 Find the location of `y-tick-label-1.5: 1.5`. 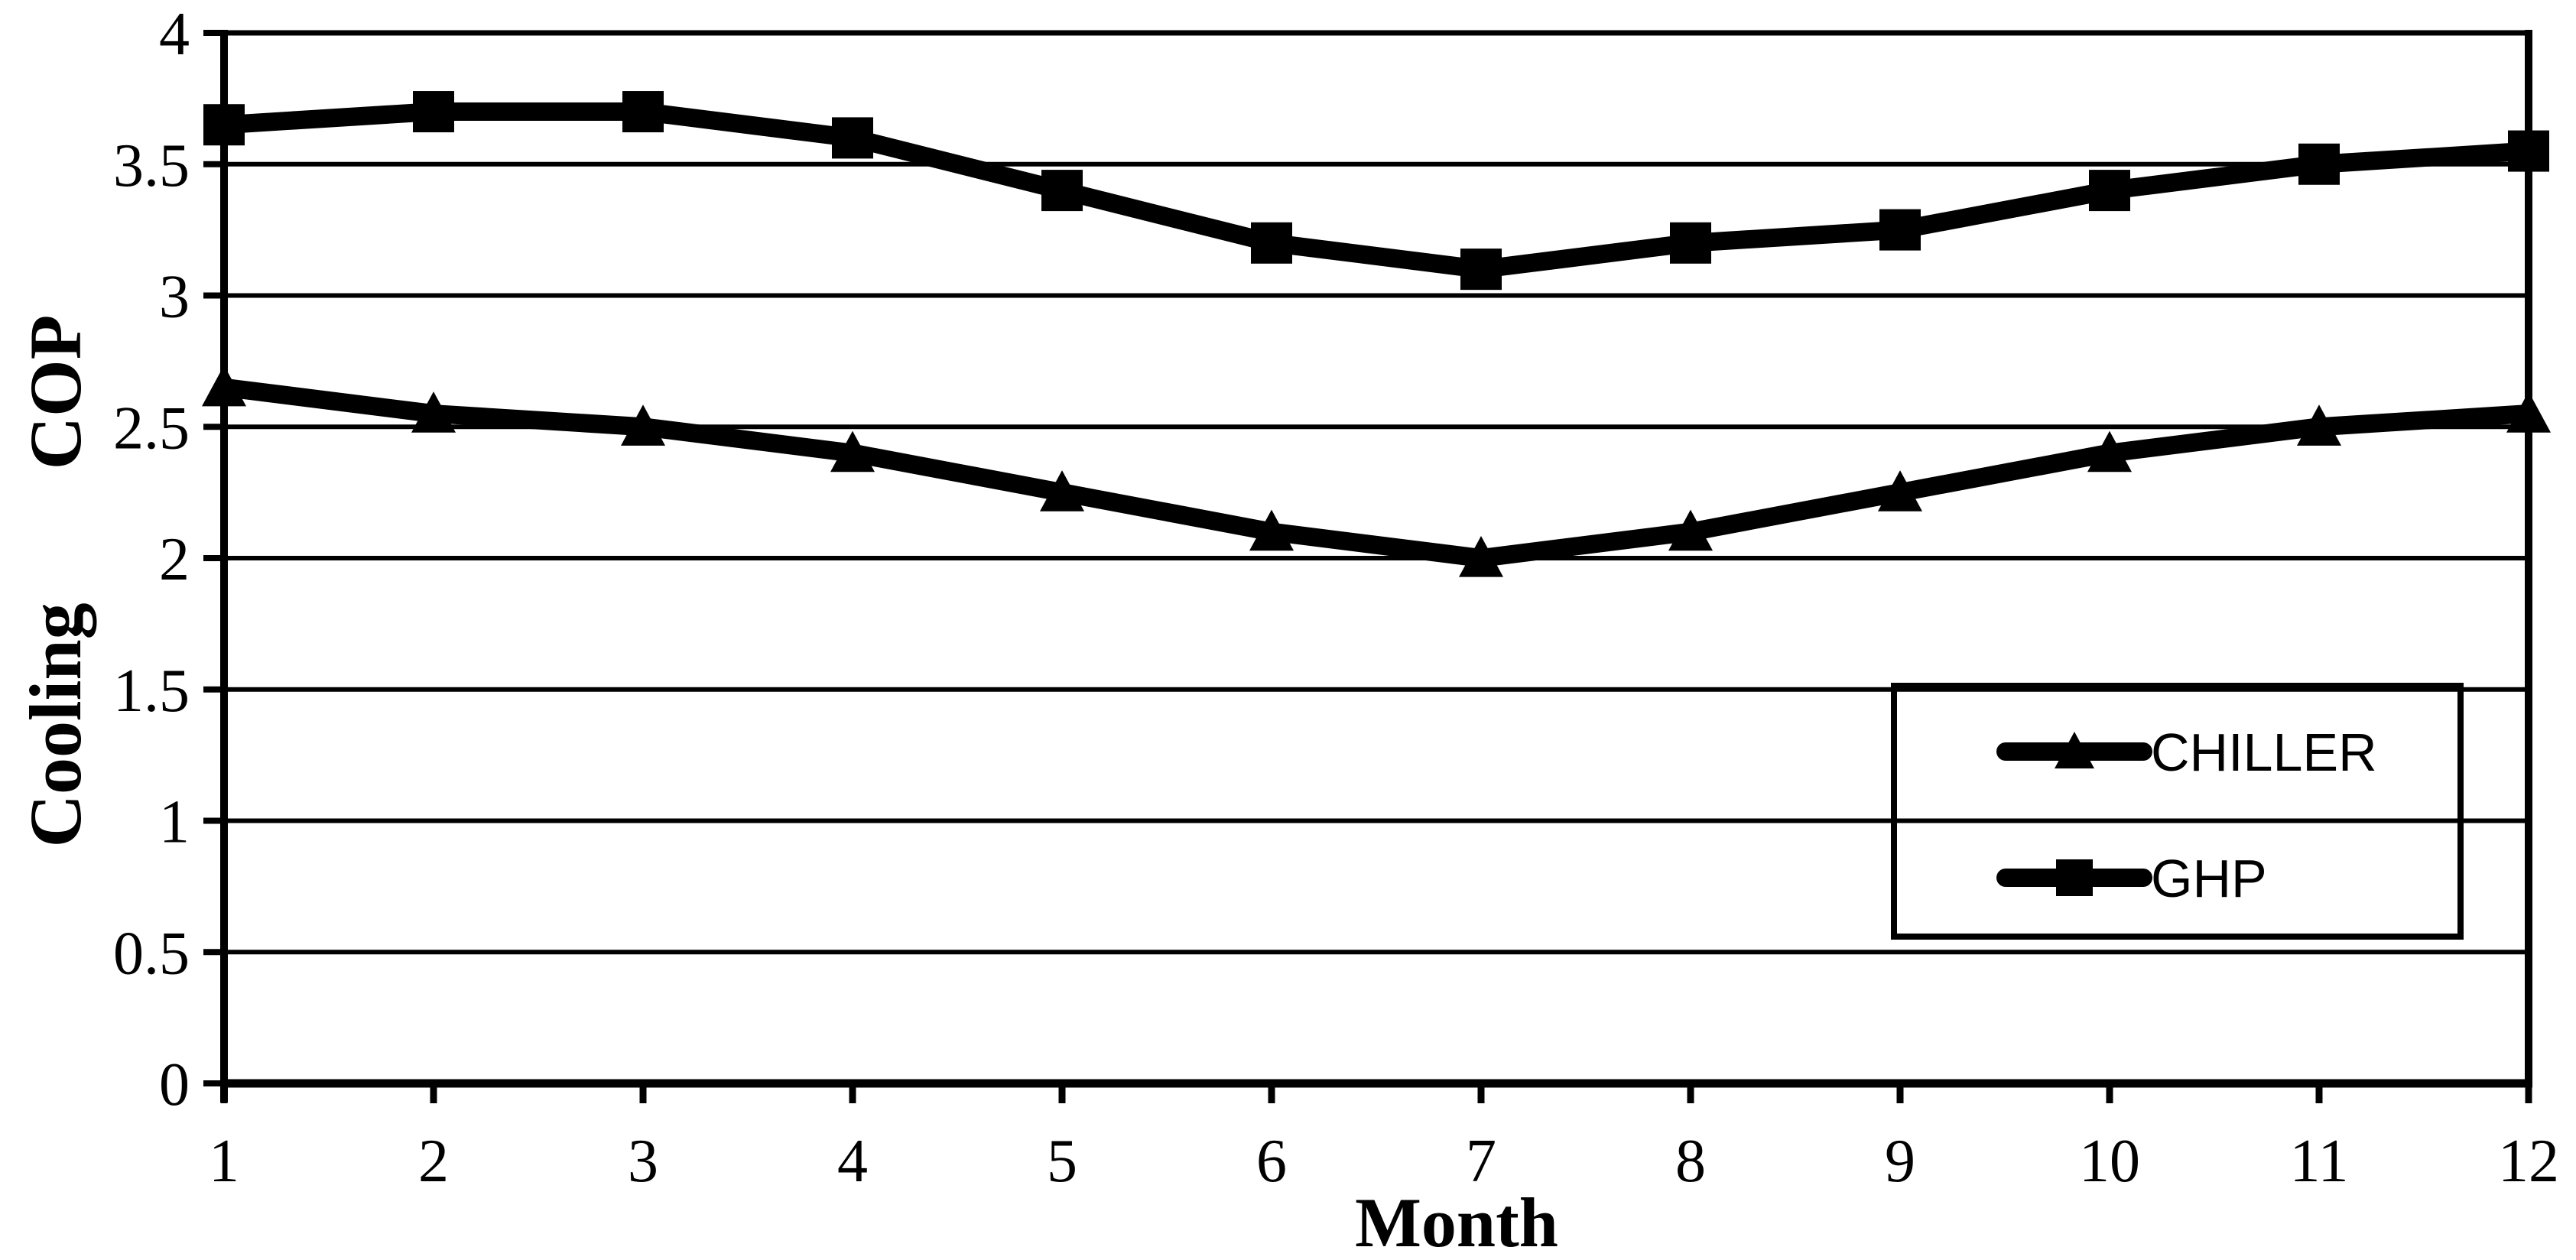

y-tick-label-1.5: 1.5 is located at coordinates (152, 691).